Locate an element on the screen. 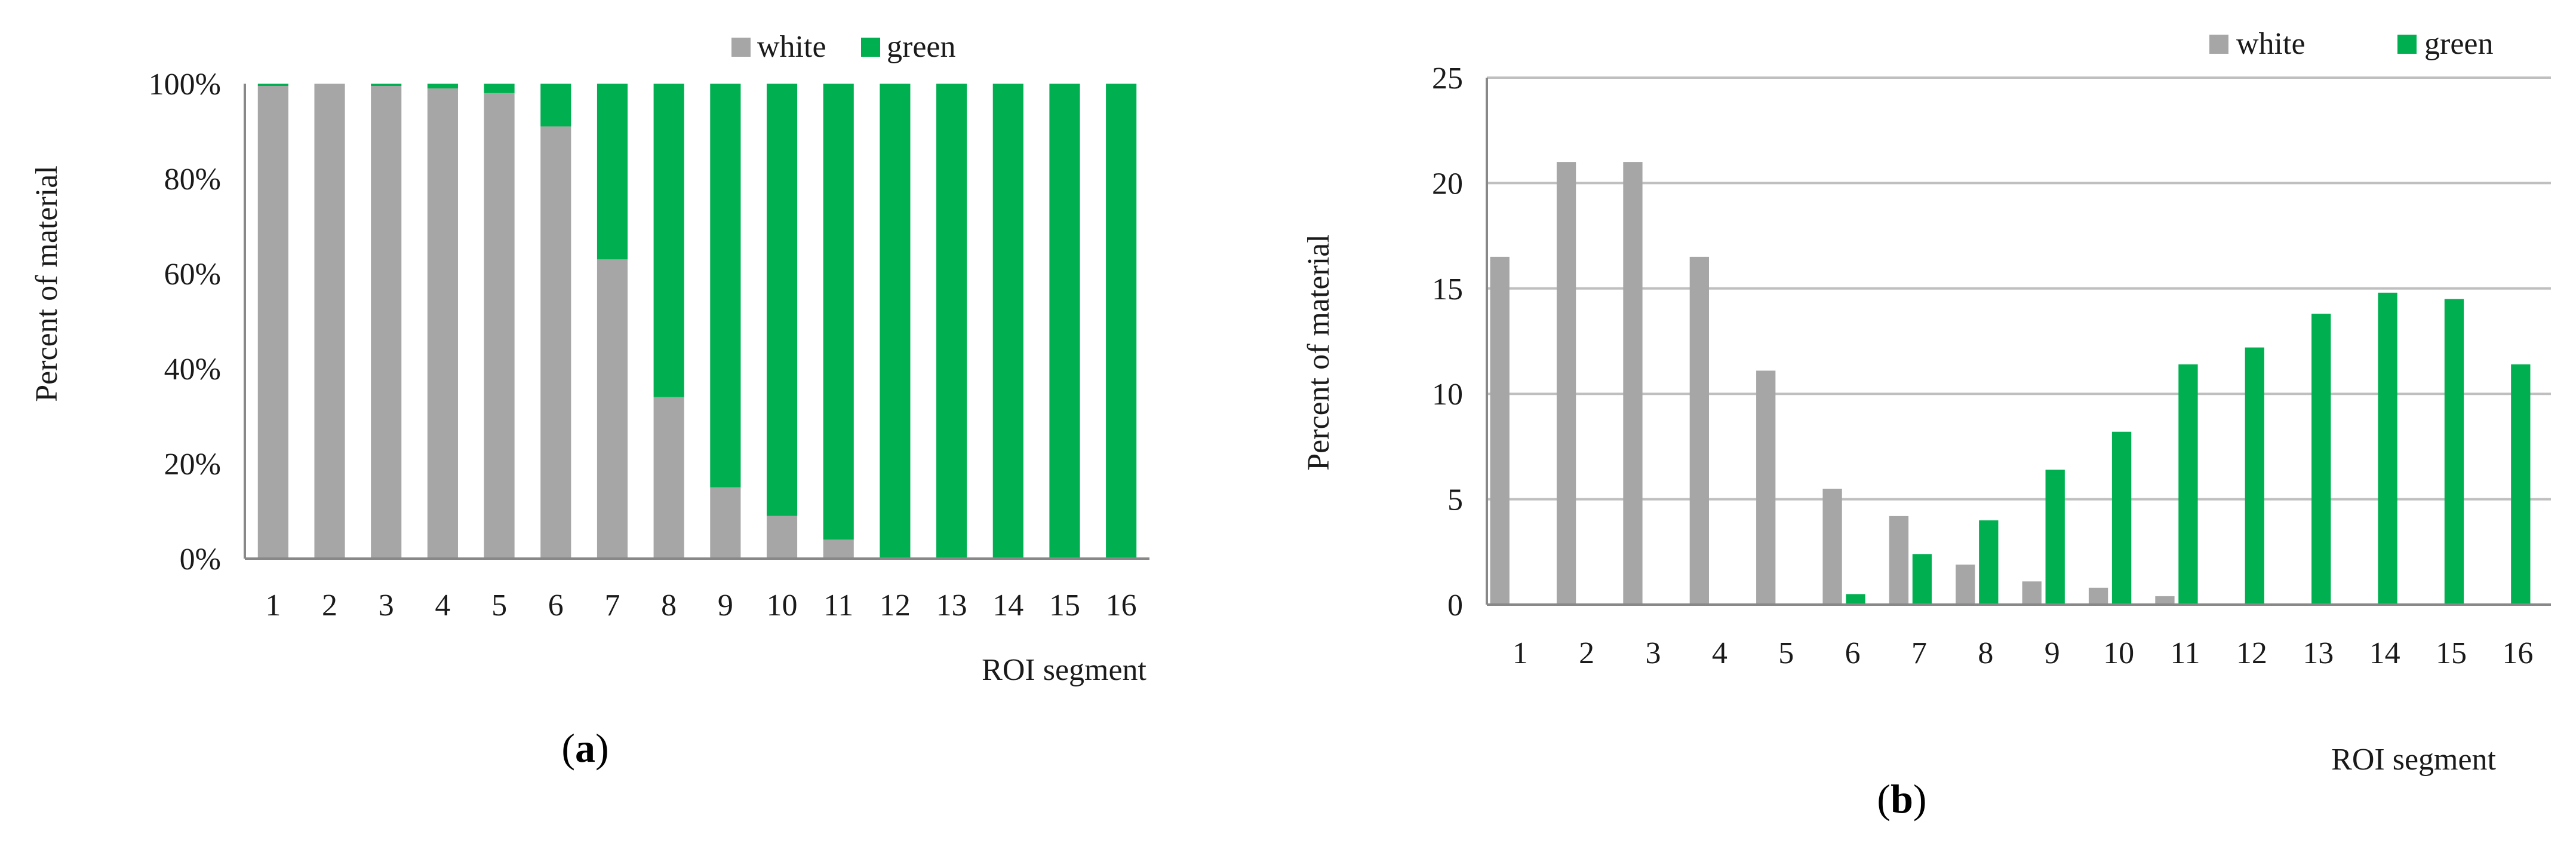 The image size is (2576, 843). x-tick-label-b: 9 is located at coordinates (2052, 653).